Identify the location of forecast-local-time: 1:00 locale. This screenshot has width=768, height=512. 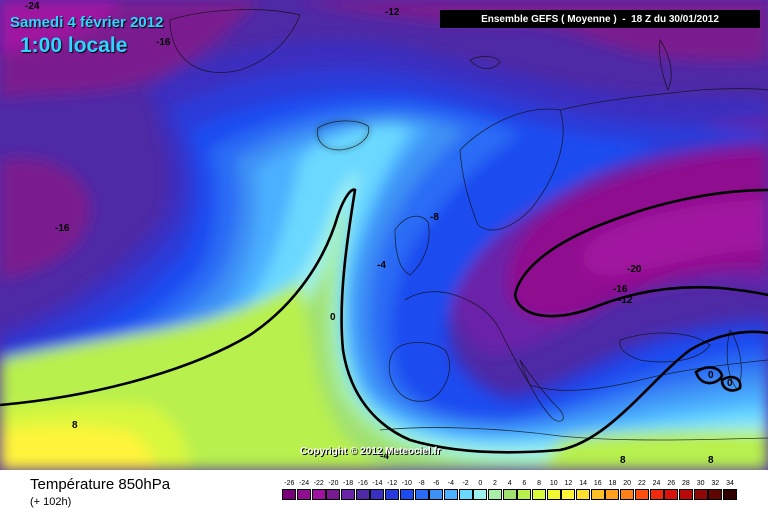
(74, 45).